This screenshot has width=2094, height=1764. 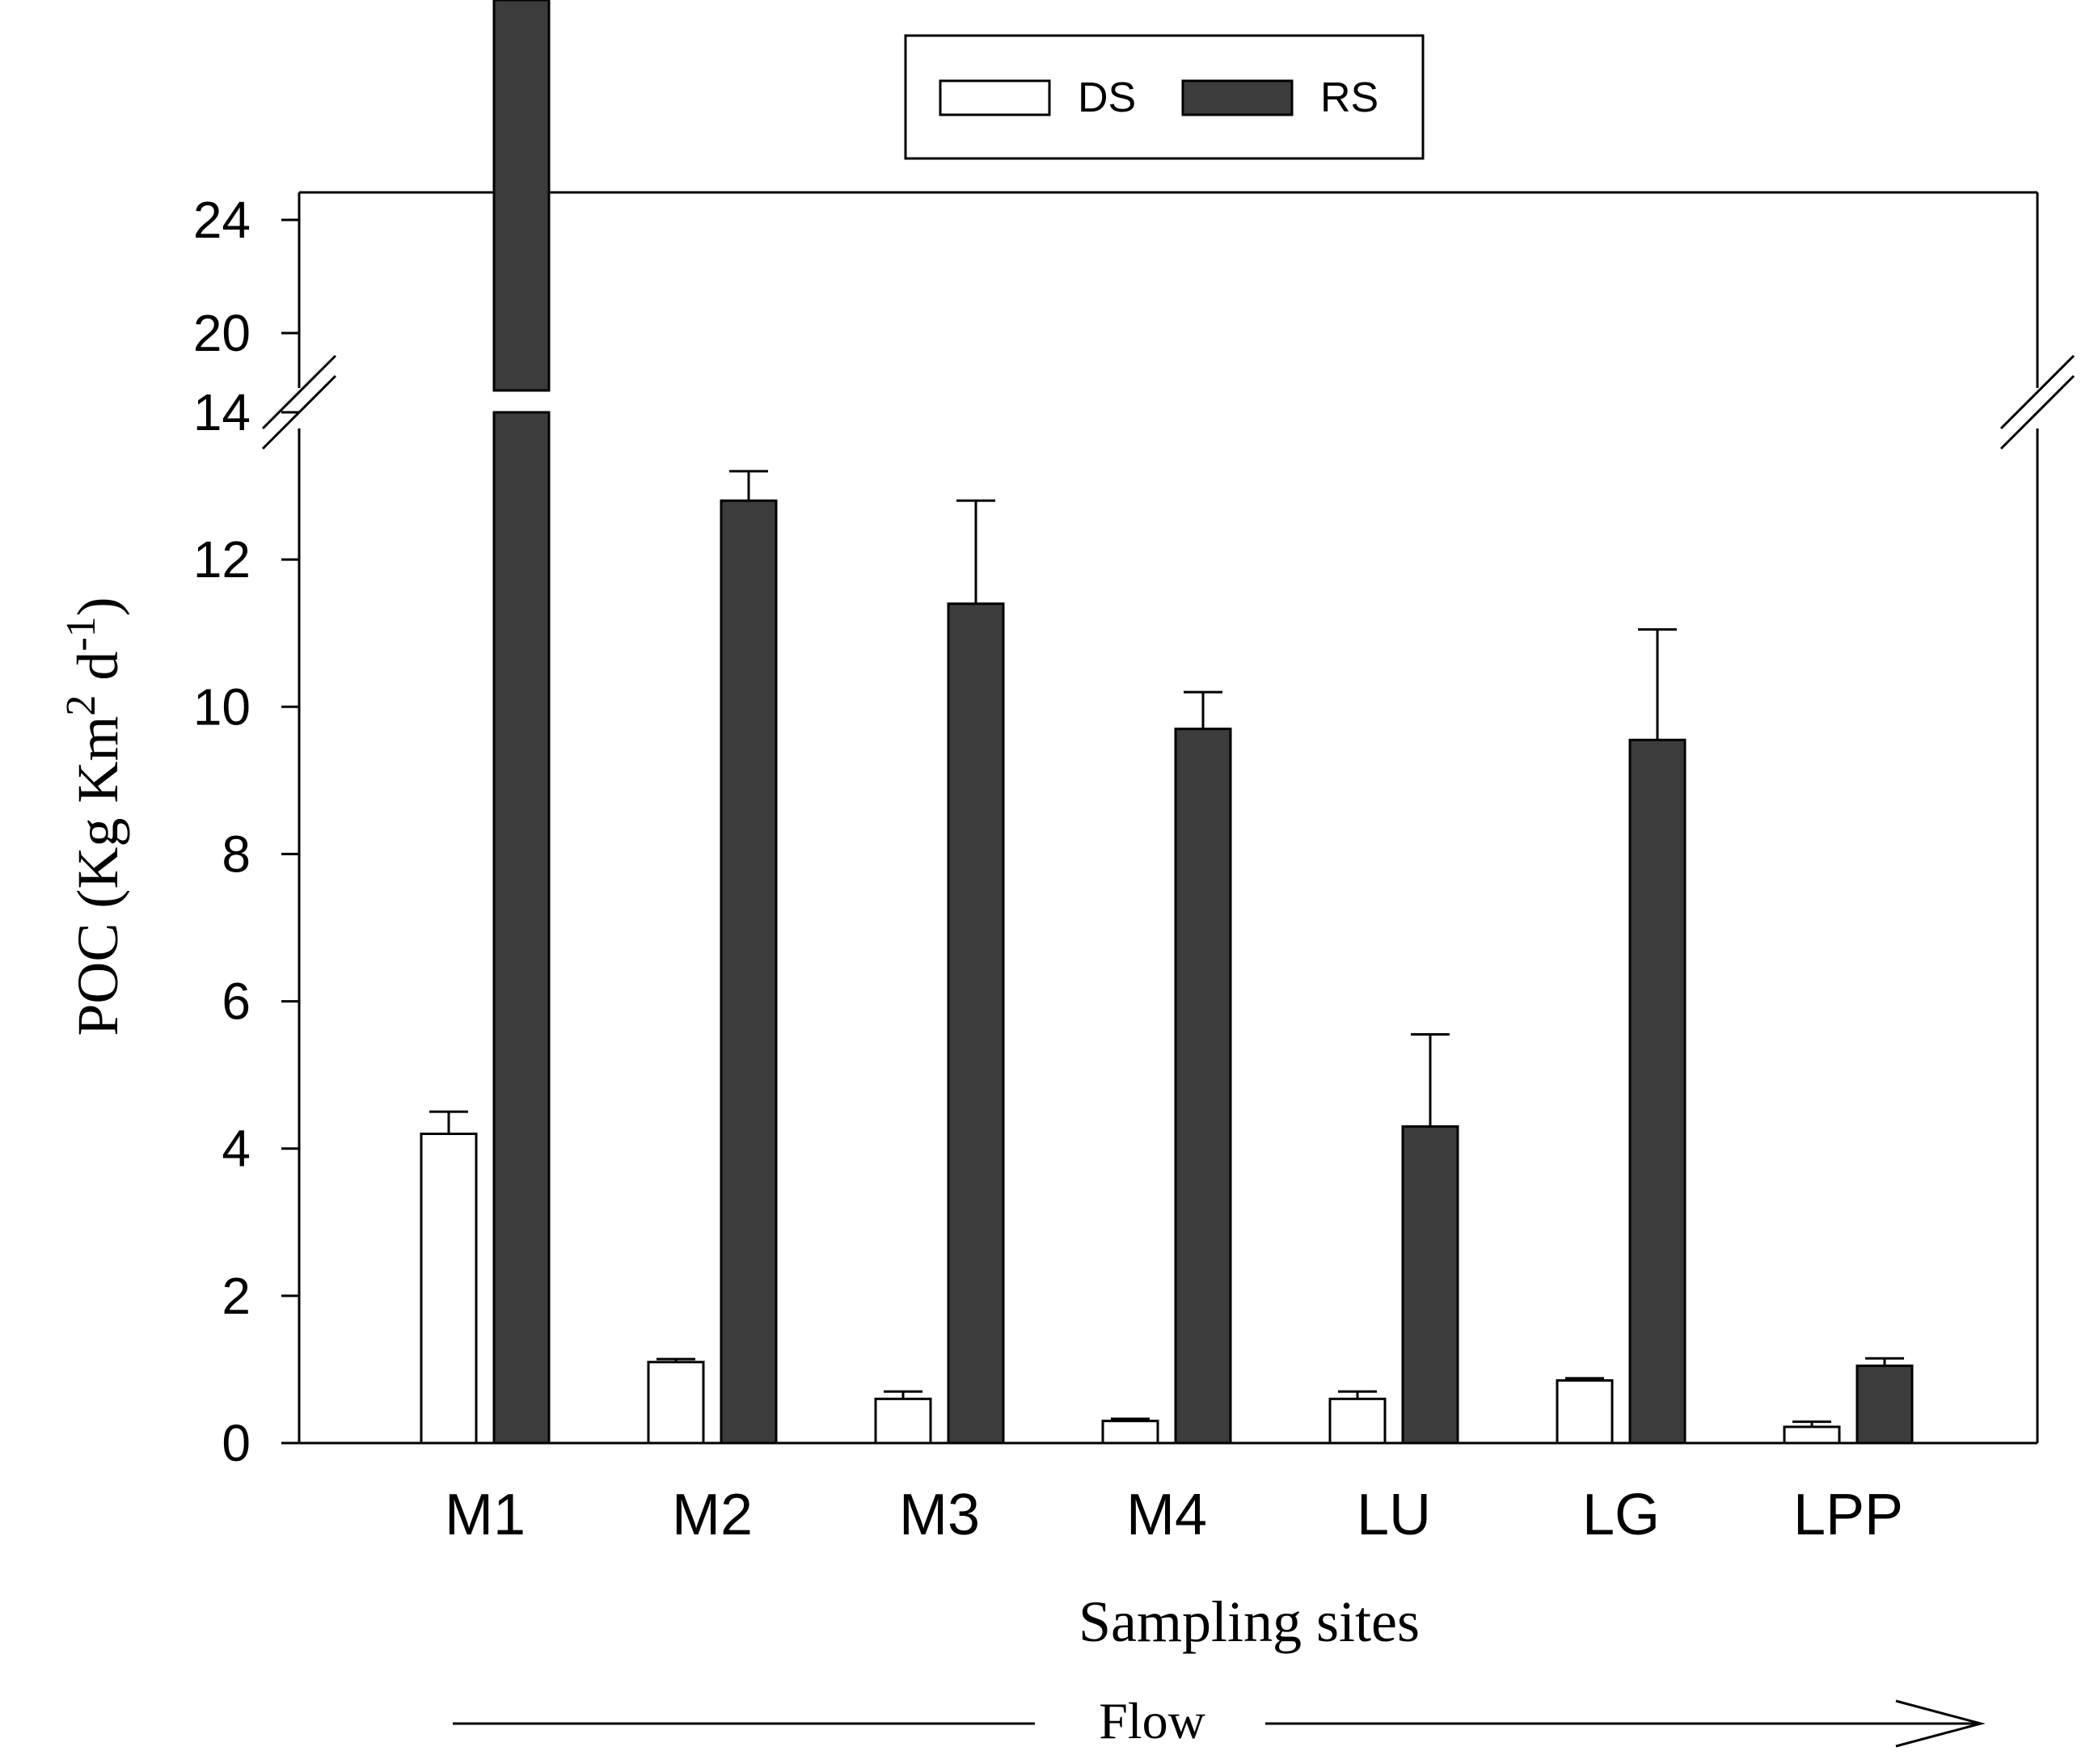 What do you see at coordinates (236, 1443) in the screenshot?
I see `y-tick-label-lower-0: 0` at bounding box center [236, 1443].